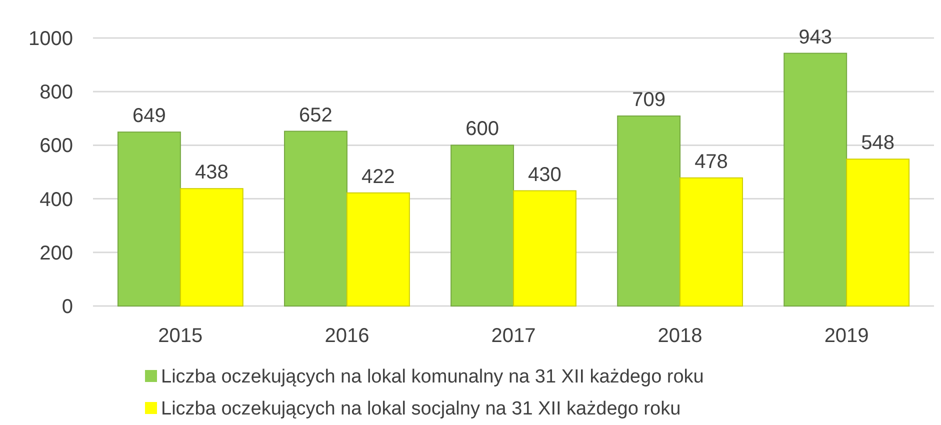  What do you see at coordinates (67, 307) in the screenshot?
I see `y-tick-label: 0` at bounding box center [67, 307].